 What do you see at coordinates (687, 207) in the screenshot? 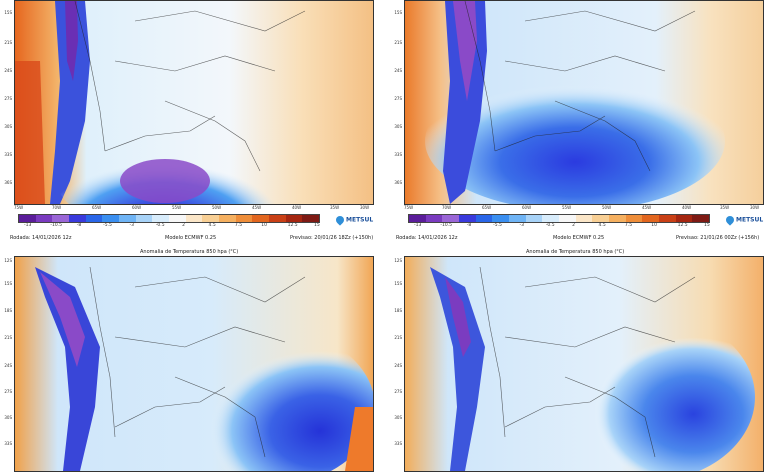
I see `lon-tick: 40W` at bounding box center [687, 207].